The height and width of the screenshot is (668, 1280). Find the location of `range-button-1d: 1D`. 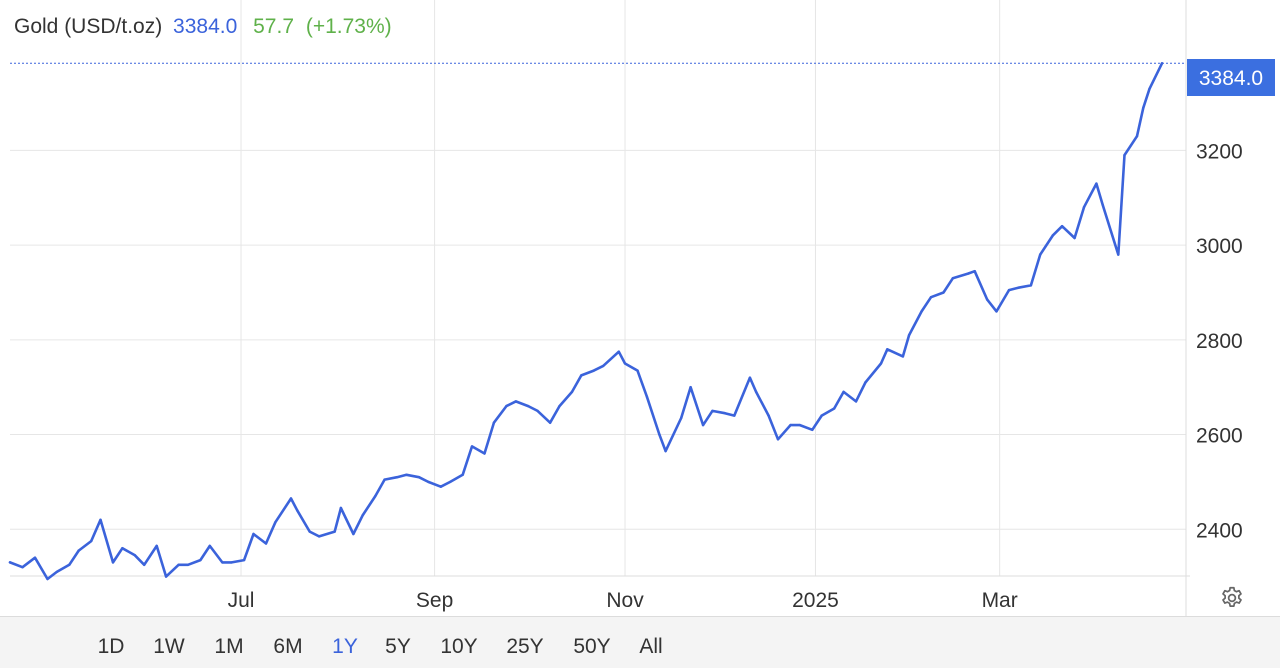

range-button-1d: 1D is located at coordinates (111, 646).